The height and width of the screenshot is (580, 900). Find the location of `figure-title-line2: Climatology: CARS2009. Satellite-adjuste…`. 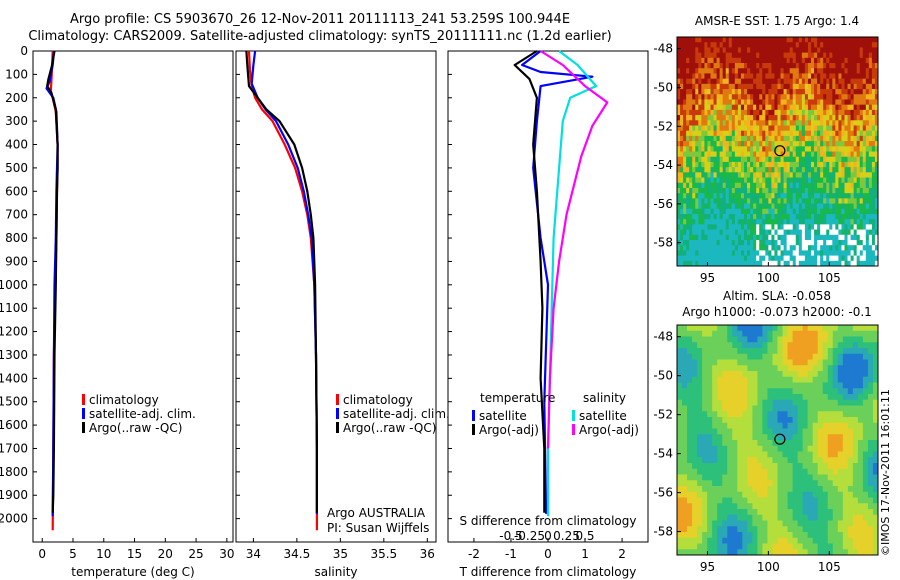

figure-title-line2: Climatology: CARS2009. Satellite-adjuste… is located at coordinates (320, 36).